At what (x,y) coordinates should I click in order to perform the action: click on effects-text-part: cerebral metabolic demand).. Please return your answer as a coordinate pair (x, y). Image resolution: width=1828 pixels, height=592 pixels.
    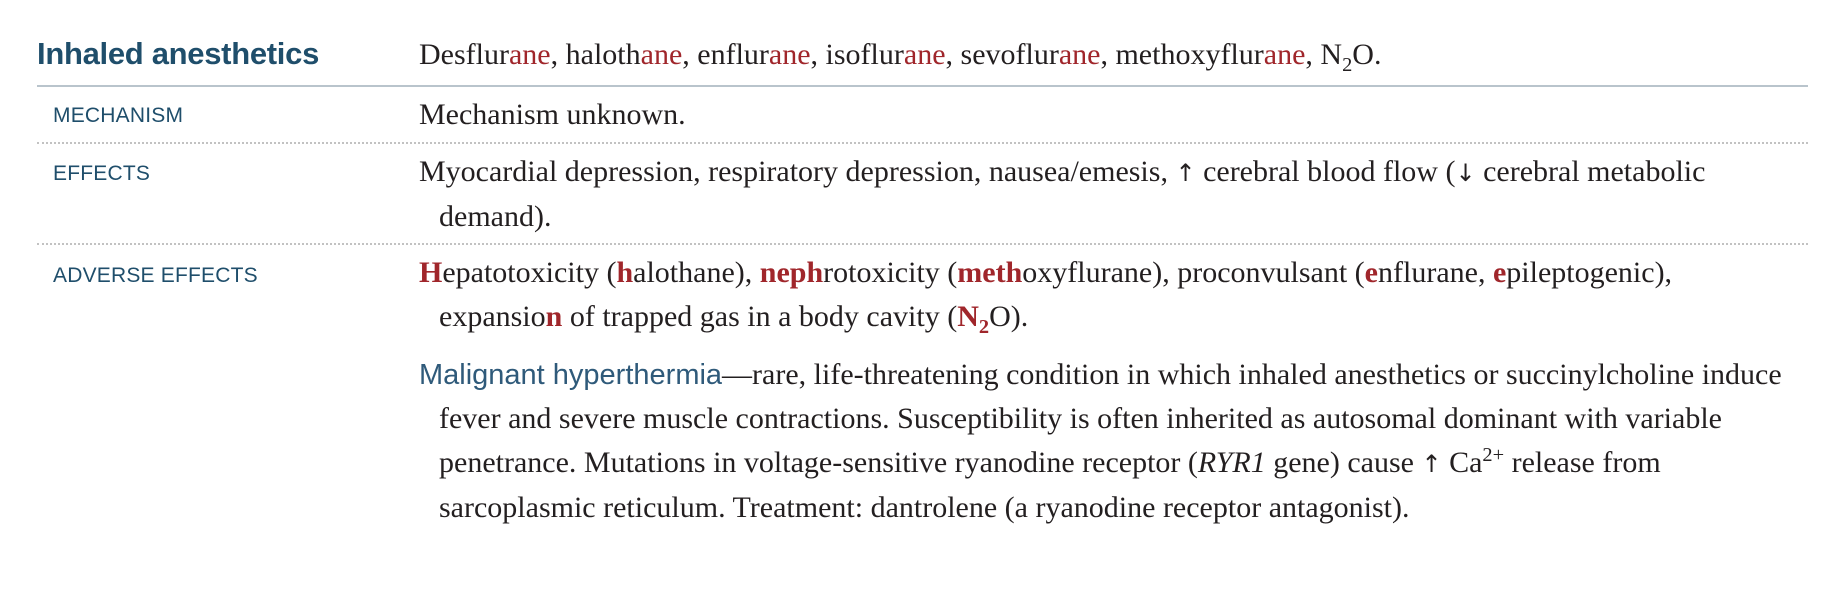
    Looking at the image, I should click on (1072, 194).